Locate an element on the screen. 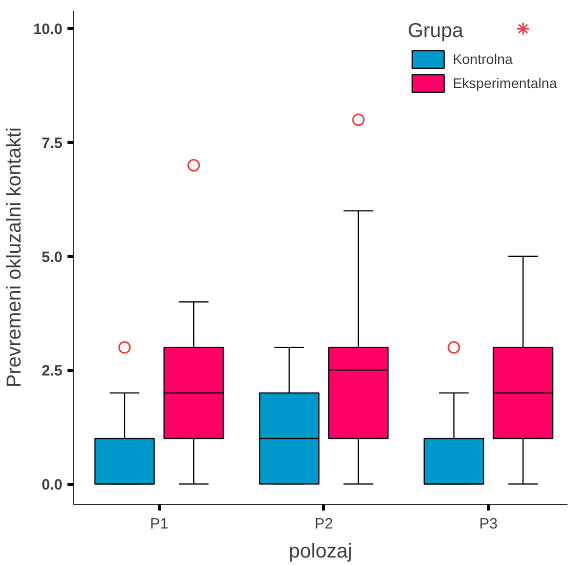  y-tick-label: 2.5 is located at coordinates (52, 371).